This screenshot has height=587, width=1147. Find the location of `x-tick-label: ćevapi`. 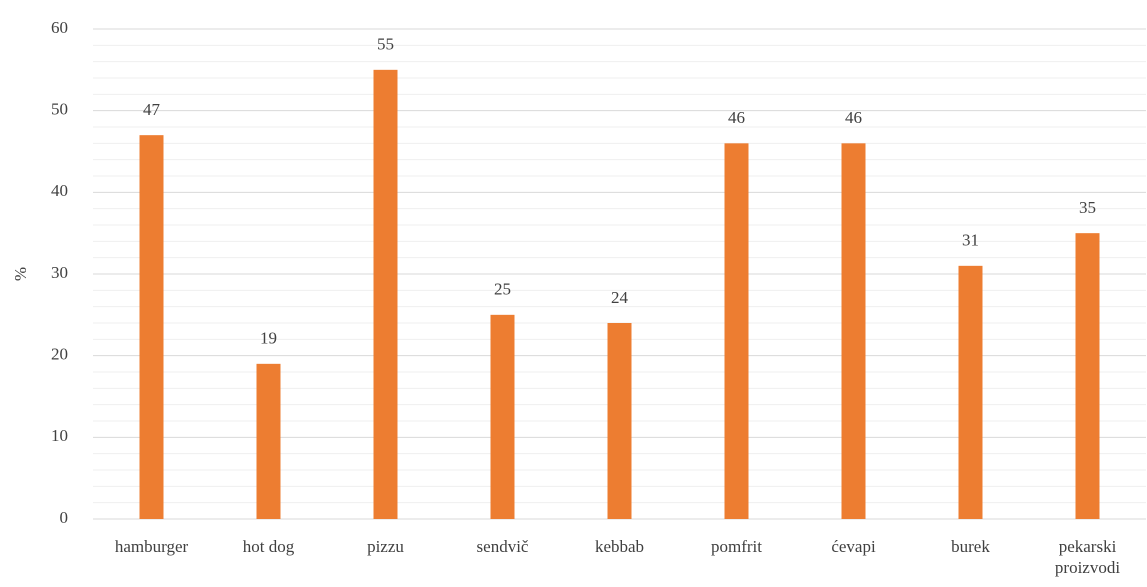

x-tick-label: ćevapi is located at coordinates (853, 546).